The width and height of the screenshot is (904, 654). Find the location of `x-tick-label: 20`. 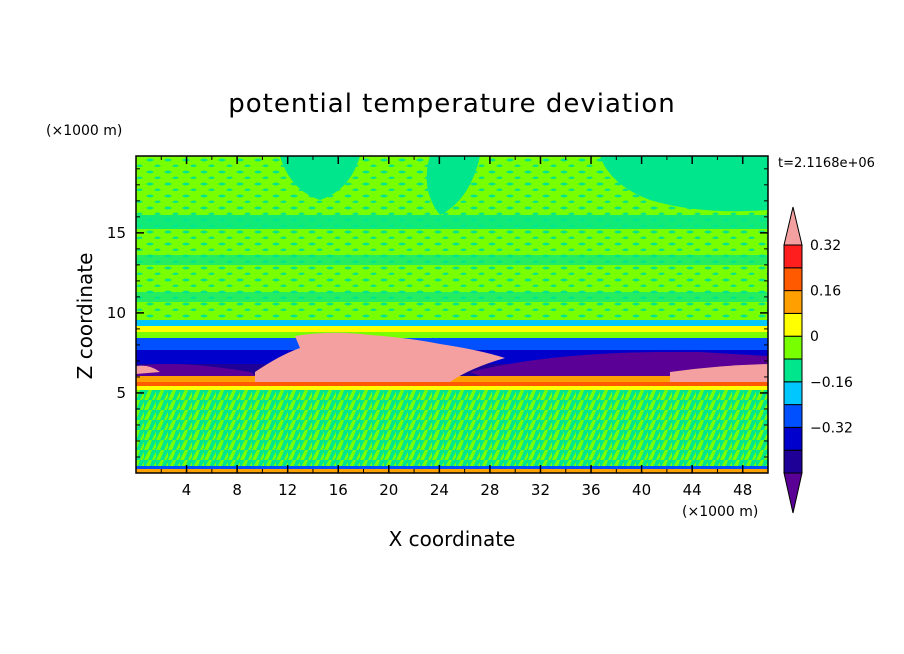

x-tick-label: 20 is located at coordinates (388, 490).